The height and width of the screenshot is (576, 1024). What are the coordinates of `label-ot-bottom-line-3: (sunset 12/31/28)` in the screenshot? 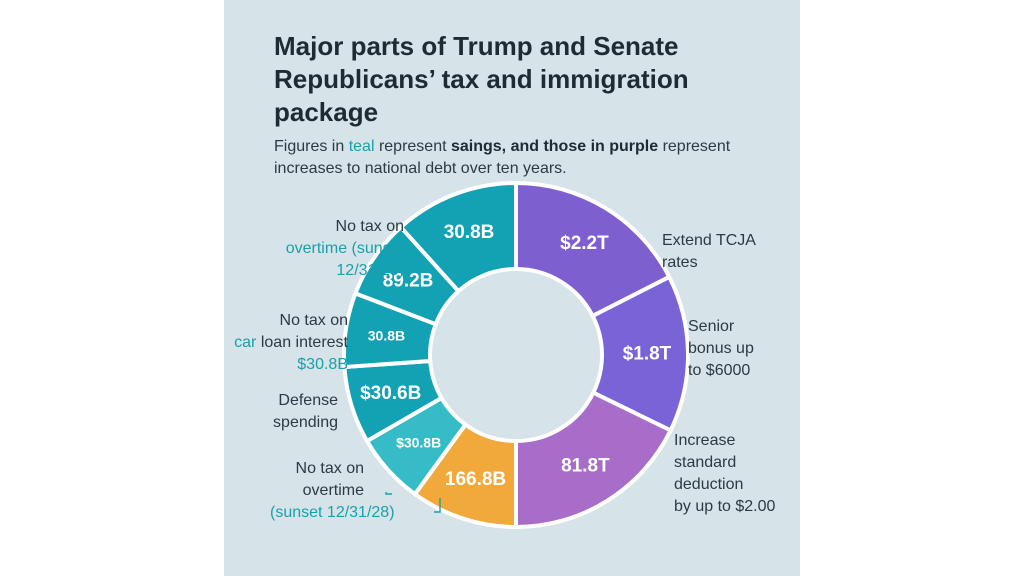 It's located at (332, 512).